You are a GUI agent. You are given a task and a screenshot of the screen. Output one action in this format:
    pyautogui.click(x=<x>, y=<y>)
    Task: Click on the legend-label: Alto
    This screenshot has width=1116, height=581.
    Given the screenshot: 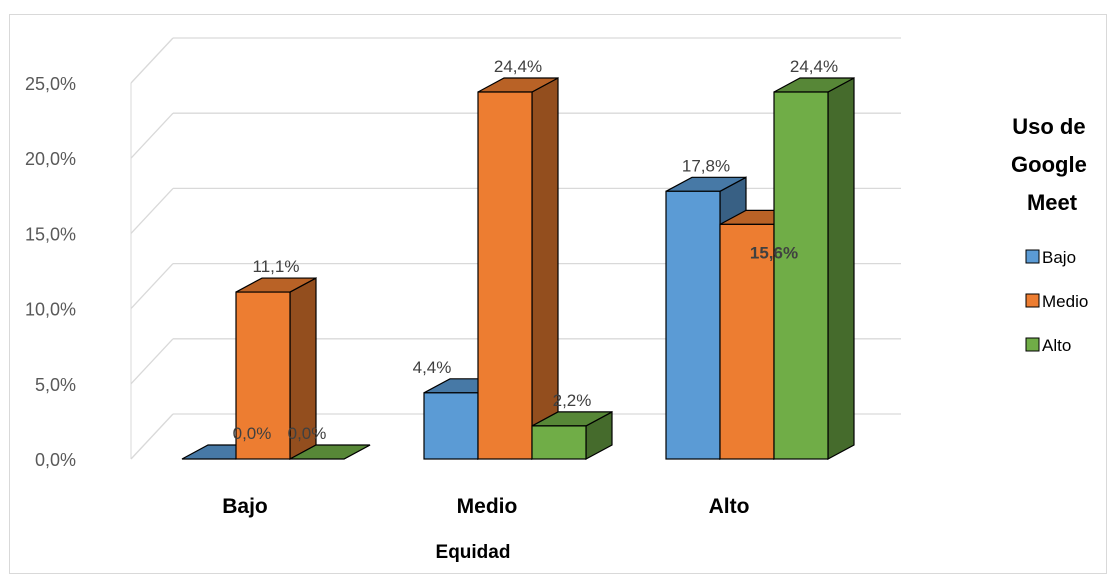 What is the action you would take?
    pyautogui.click(x=1056, y=345)
    